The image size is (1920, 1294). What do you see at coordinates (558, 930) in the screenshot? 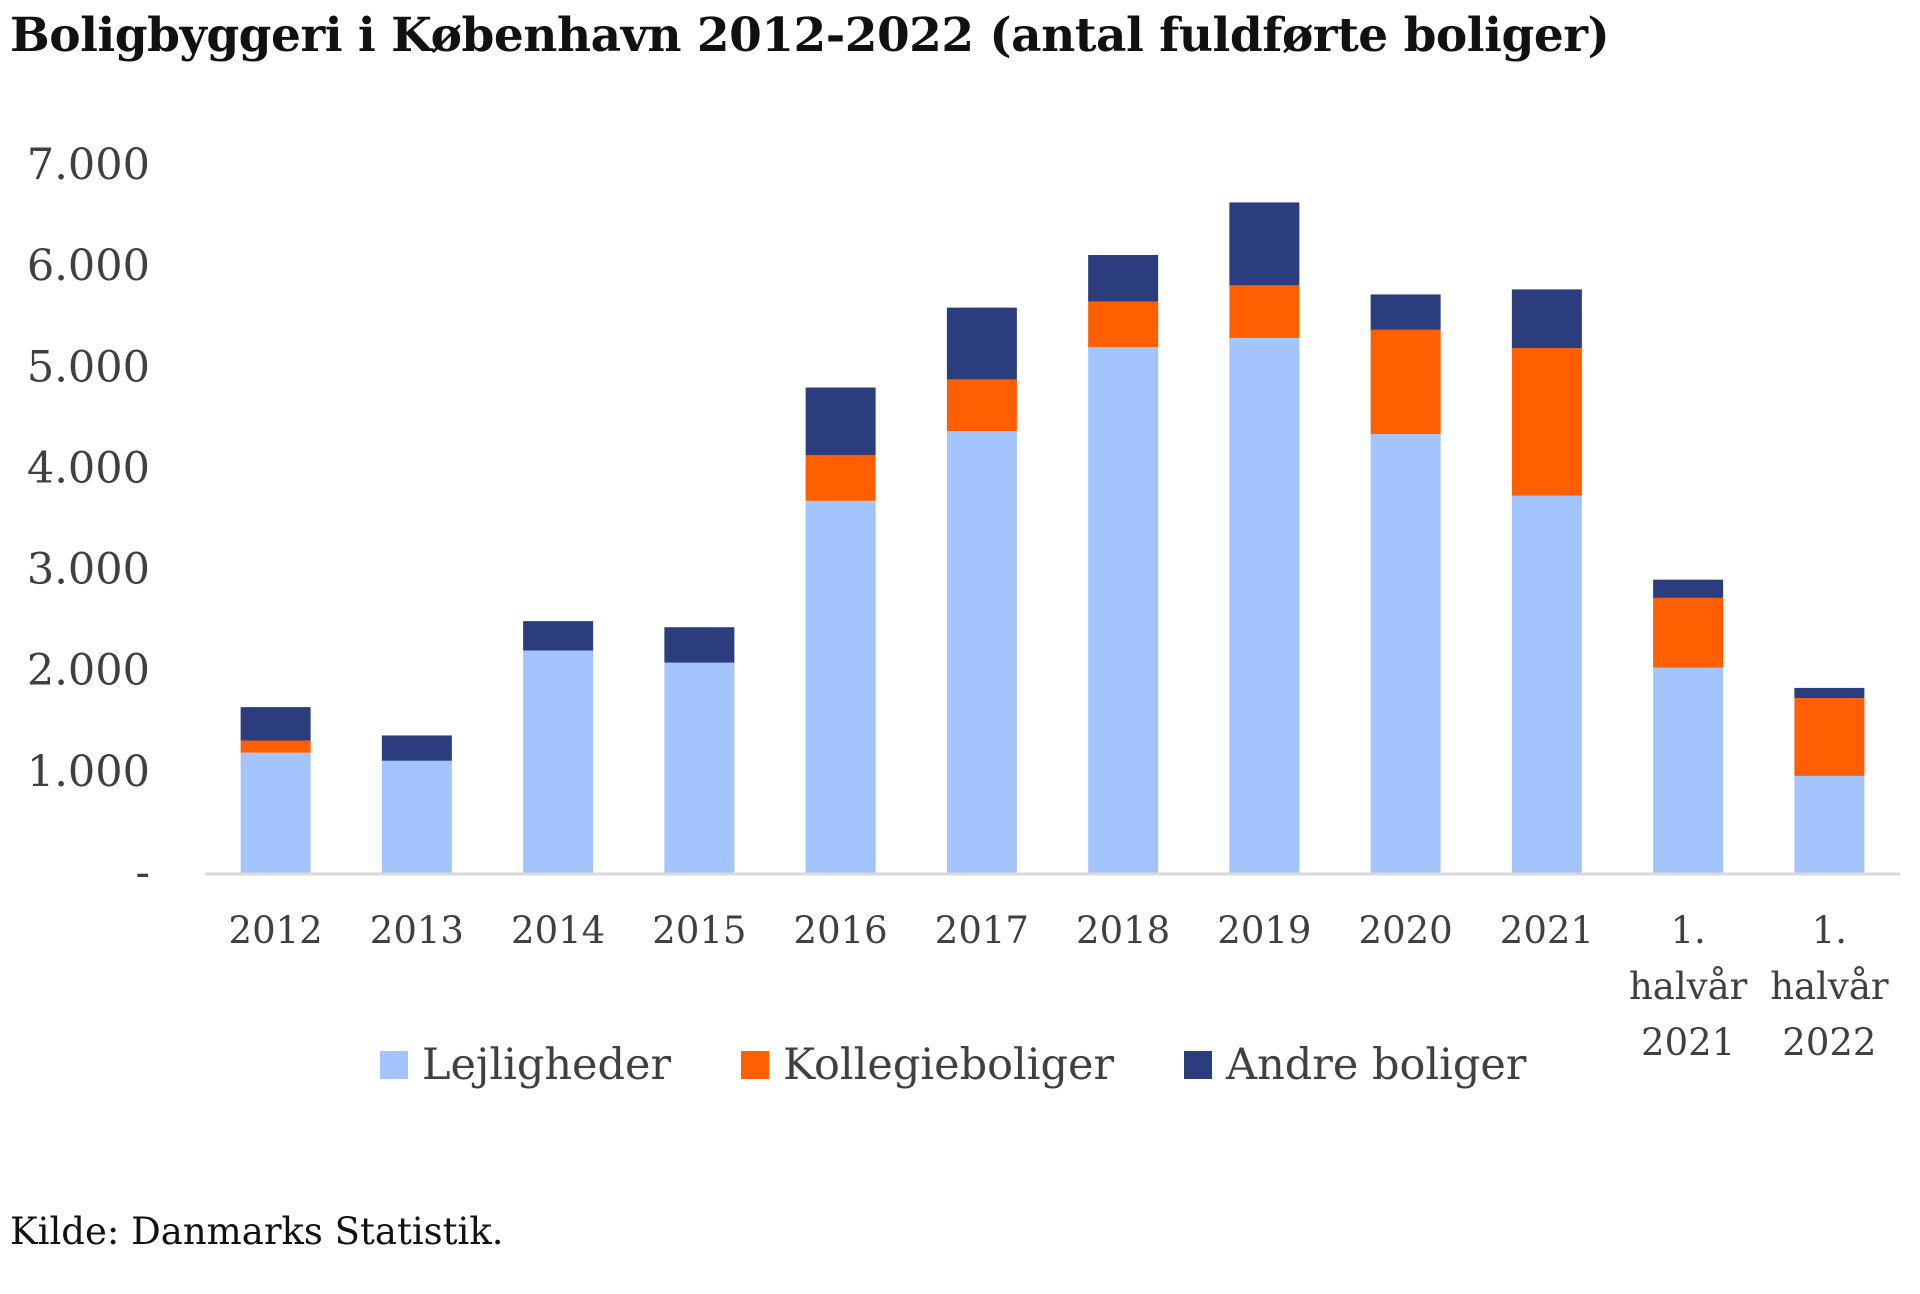
I see `x-tick-label: 2014` at bounding box center [558, 930].